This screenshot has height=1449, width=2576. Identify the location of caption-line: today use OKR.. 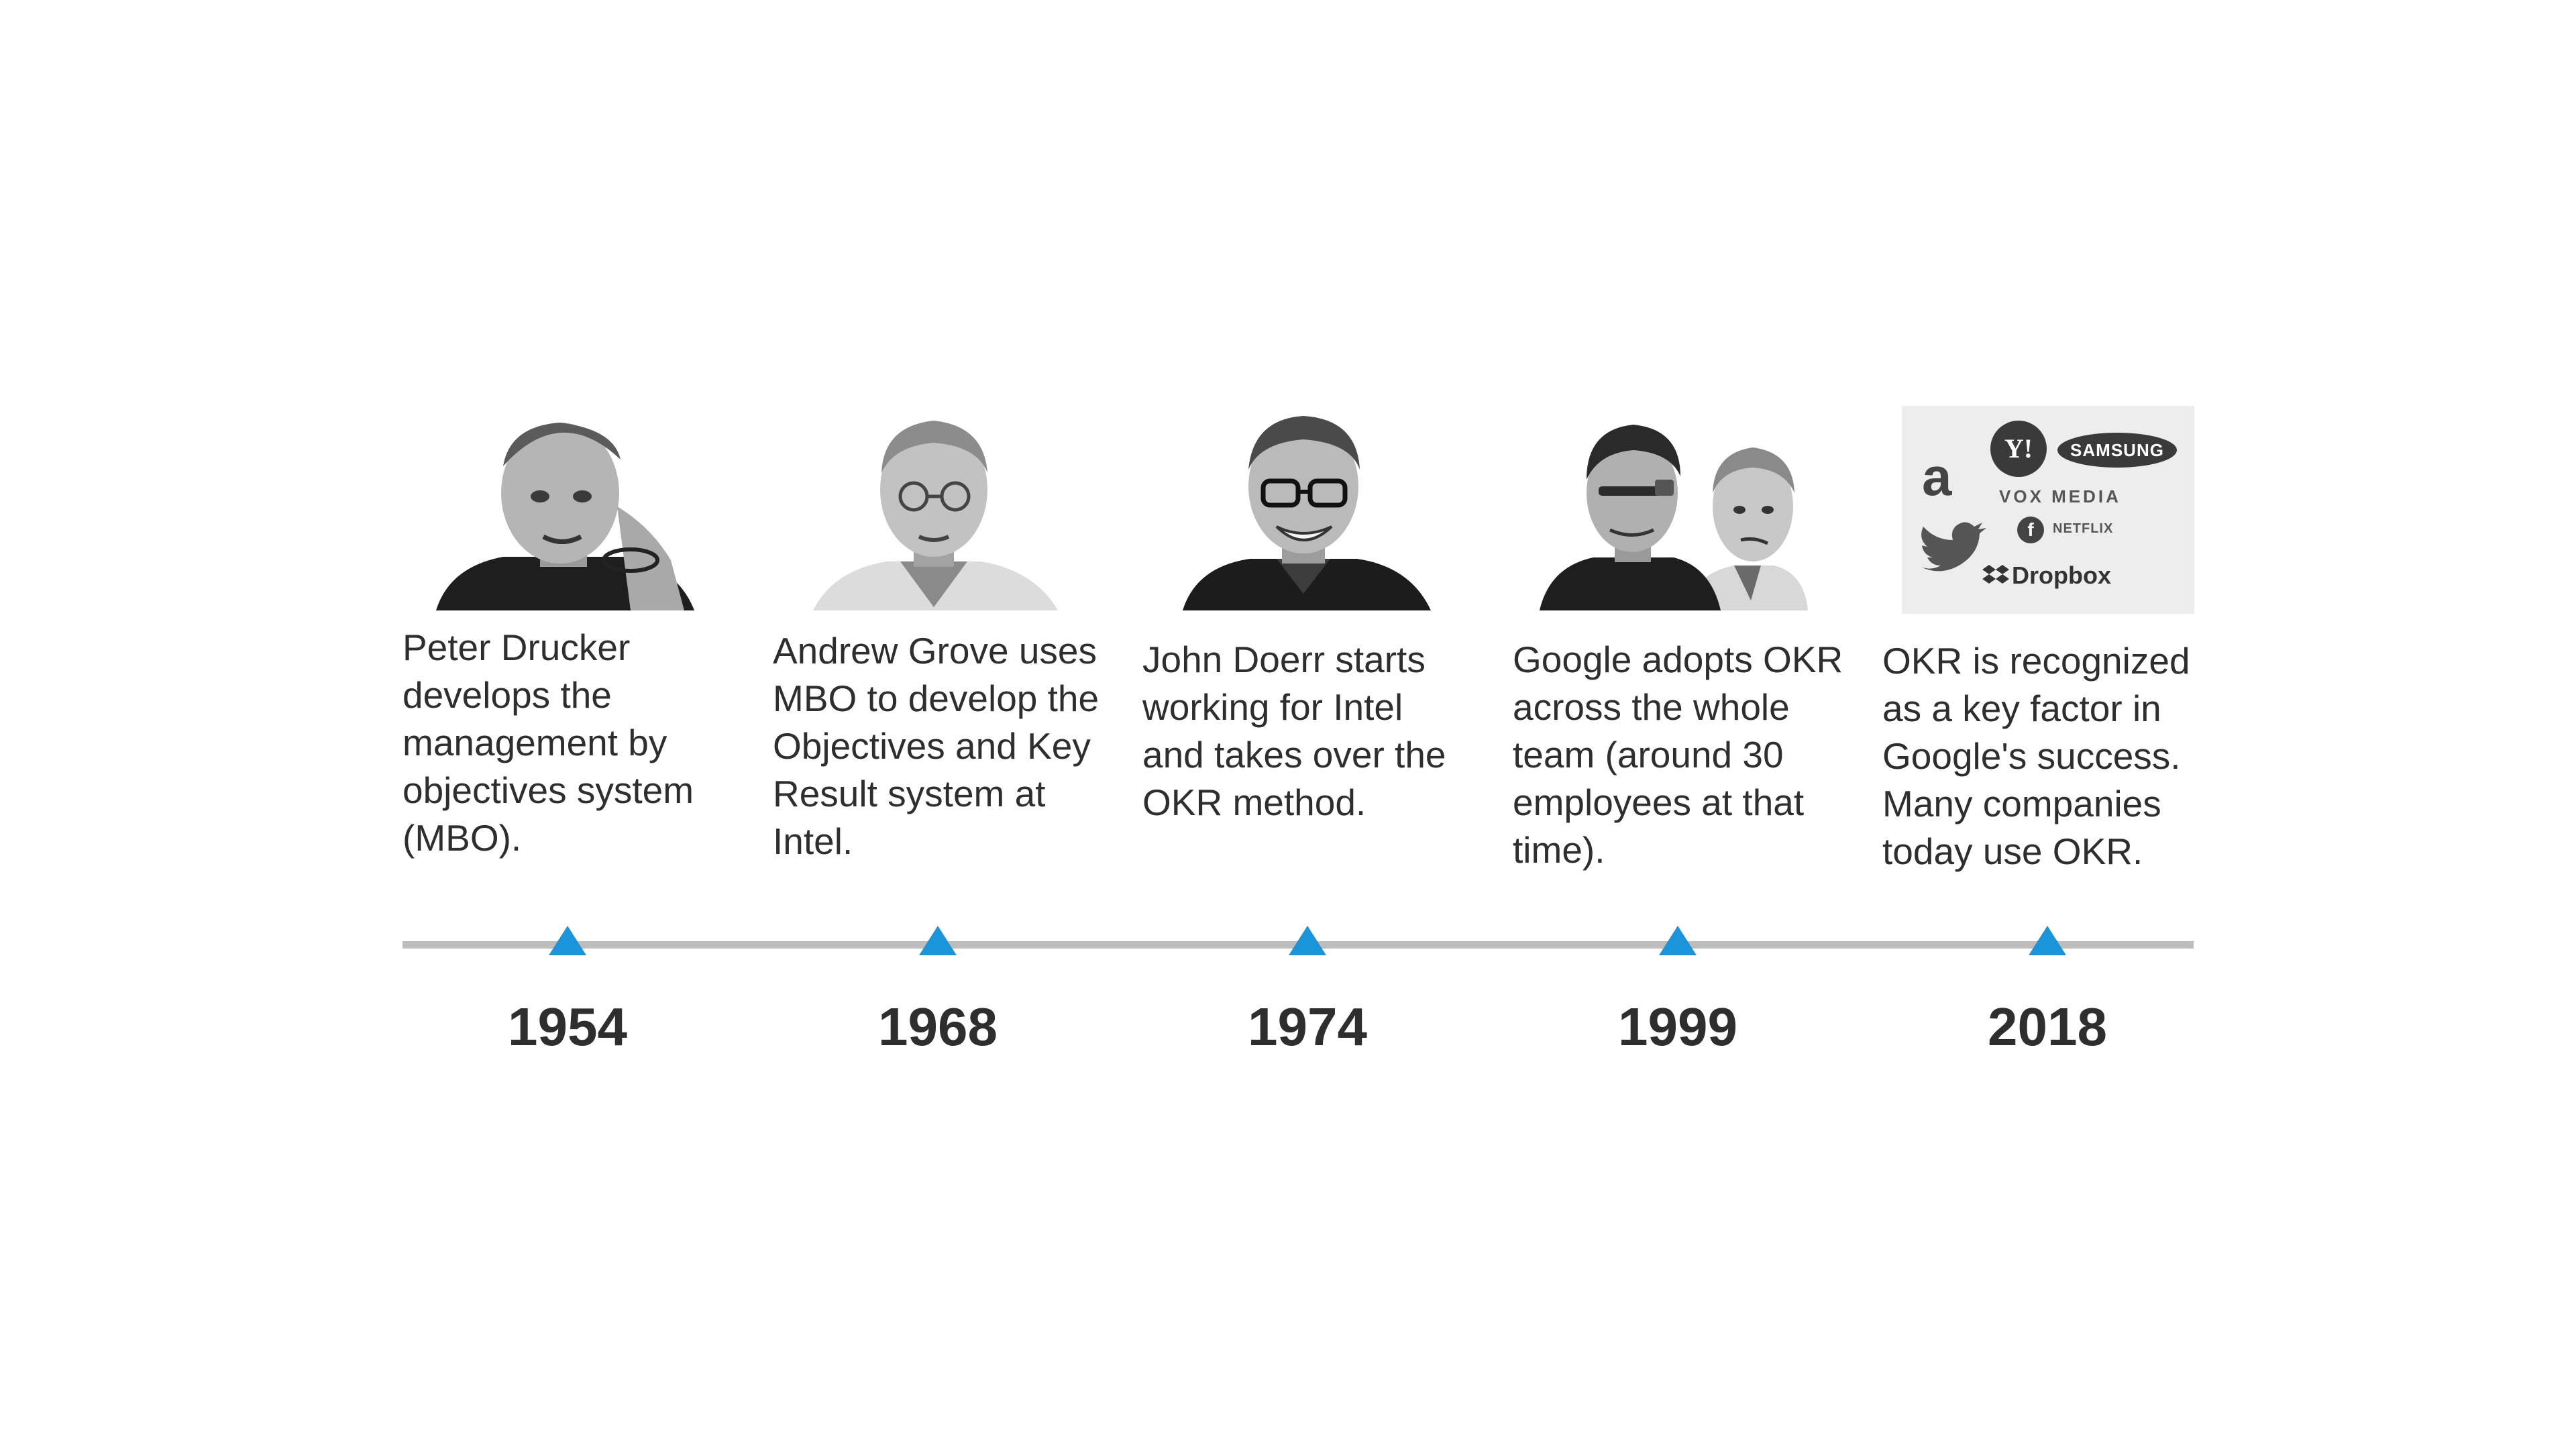
(2012, 851).